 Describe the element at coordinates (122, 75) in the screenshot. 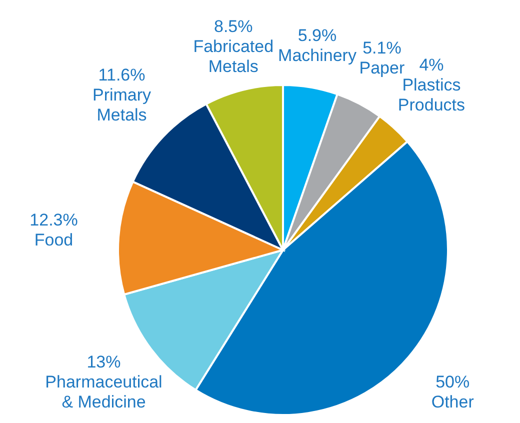

I see `data-label: 11.6%` at that location.